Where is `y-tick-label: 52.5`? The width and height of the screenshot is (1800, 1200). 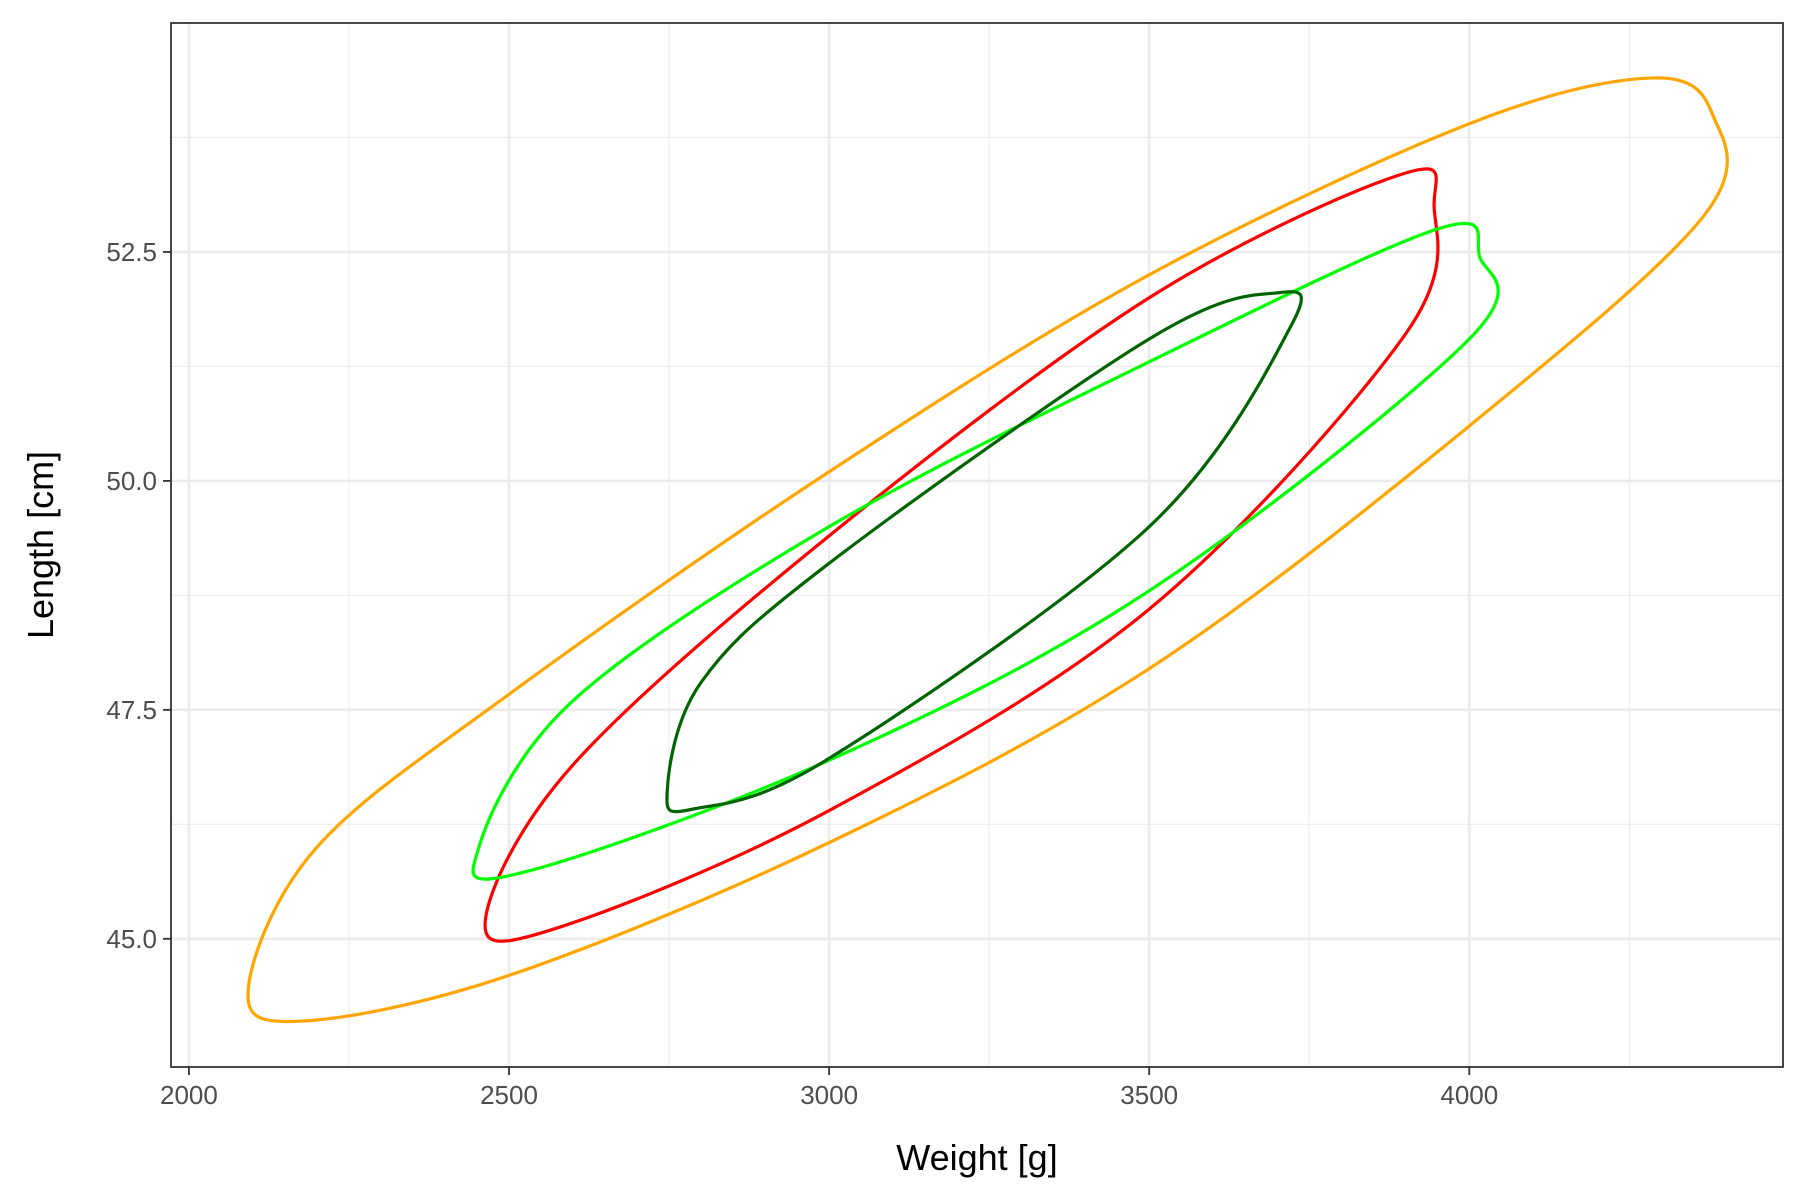 y-tick-label: 52.5 is located at coordinates (131, 252).